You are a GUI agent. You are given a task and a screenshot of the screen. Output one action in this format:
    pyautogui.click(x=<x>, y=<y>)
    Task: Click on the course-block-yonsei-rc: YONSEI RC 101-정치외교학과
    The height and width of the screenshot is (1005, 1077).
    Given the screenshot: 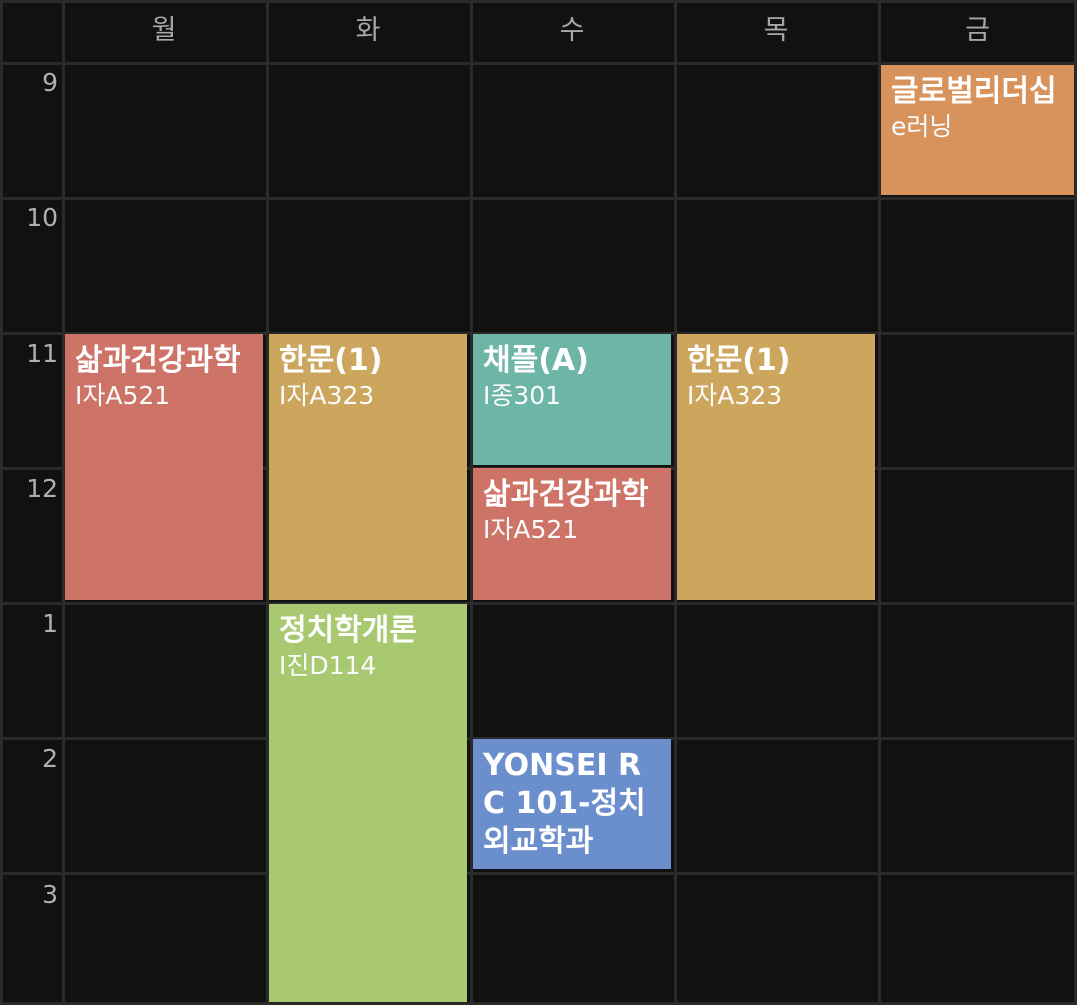 What is the action you would take?
    pyautogui.click(x=572, y=804)
    